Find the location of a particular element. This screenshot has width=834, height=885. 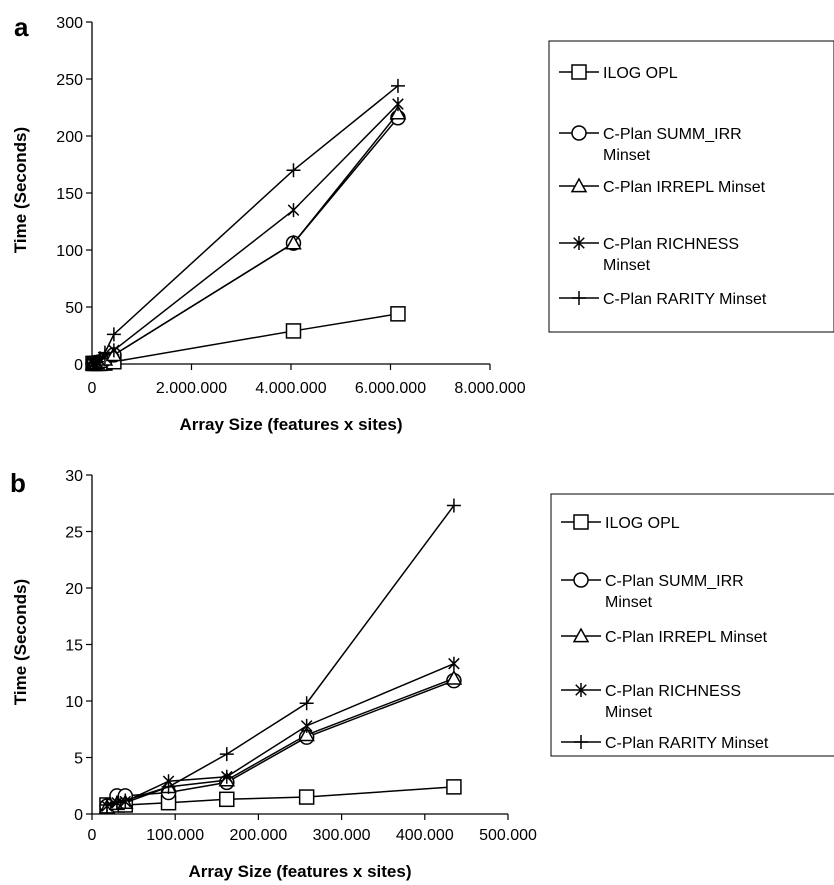

legend-label-b-0: ILOG OPL is located at coordinates (642, 523).